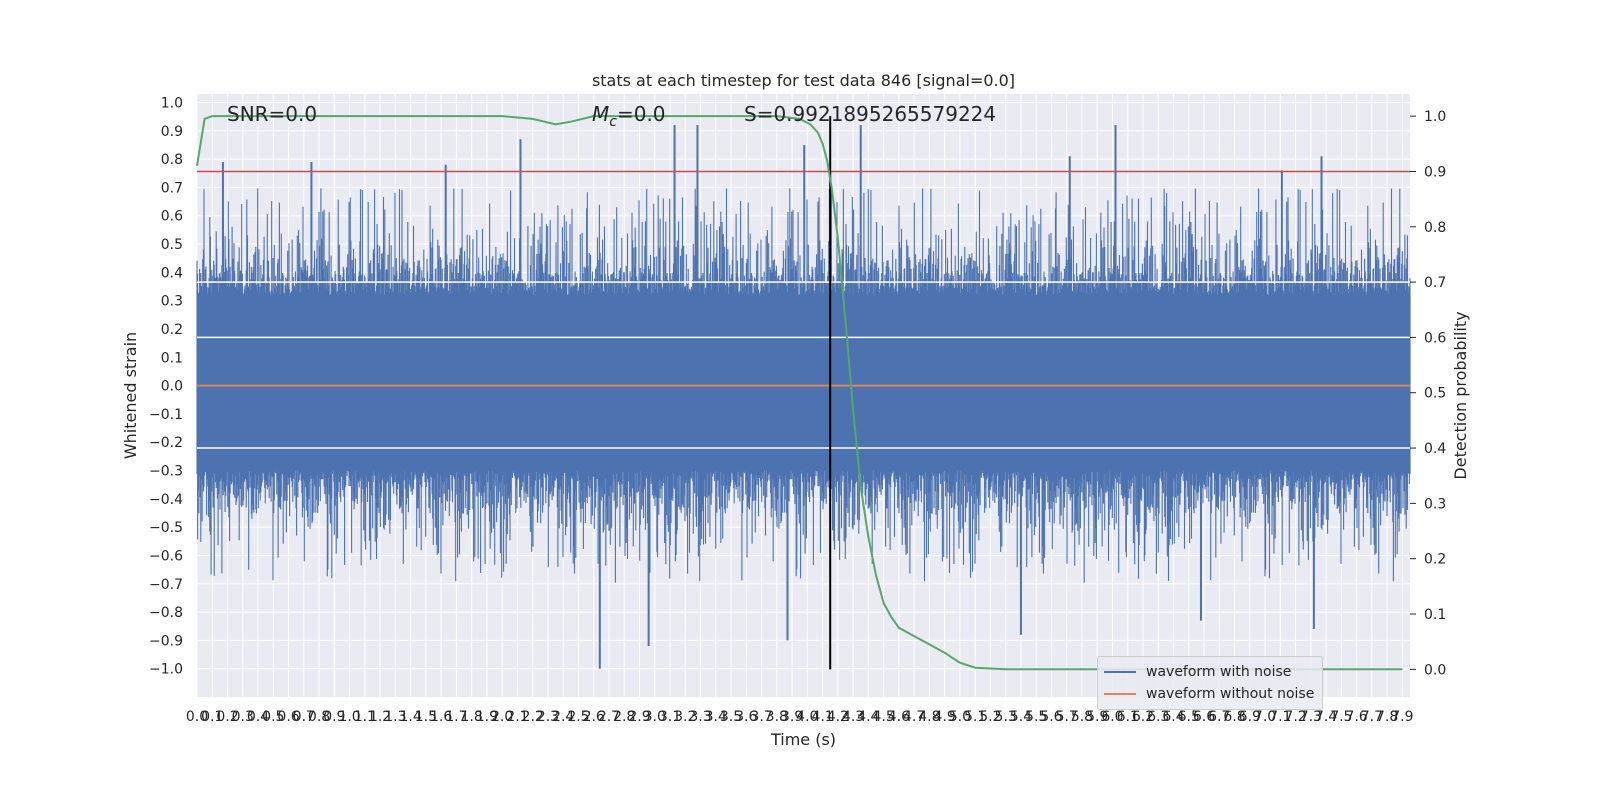 This screenshot has height=800, width=1600. I want to click on x-tick-label: 2.4, so click(563, 717).